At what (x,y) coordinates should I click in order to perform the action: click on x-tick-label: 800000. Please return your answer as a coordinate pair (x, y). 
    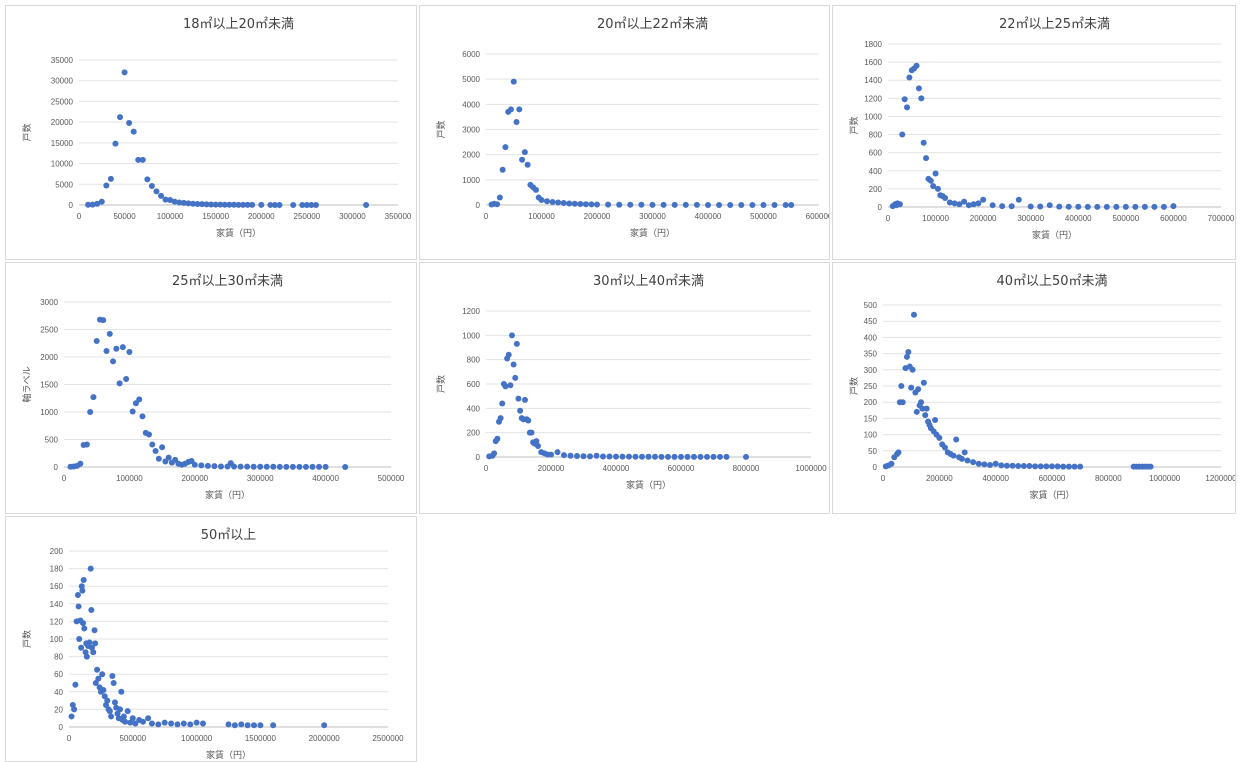
    Looking at the image, I should click on (1108, 478).